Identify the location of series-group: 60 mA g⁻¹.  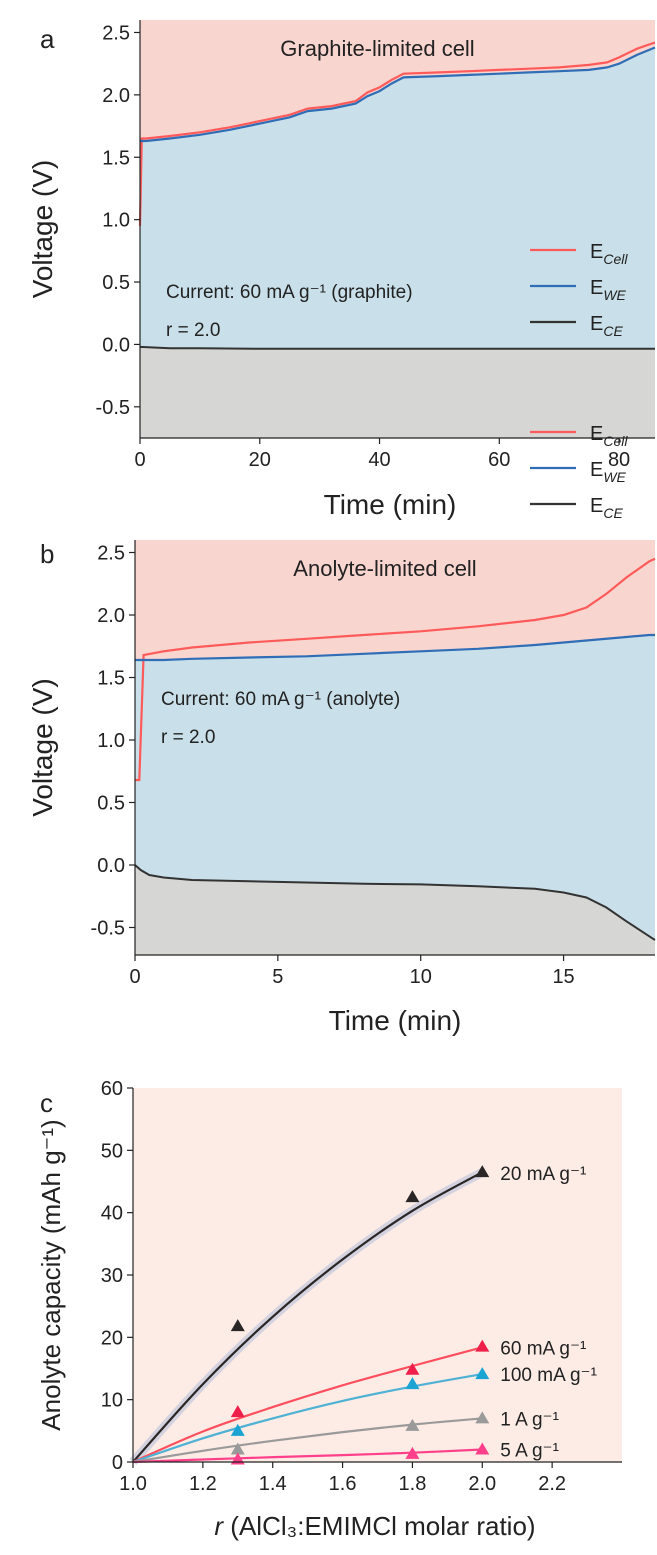
(359, 1401).